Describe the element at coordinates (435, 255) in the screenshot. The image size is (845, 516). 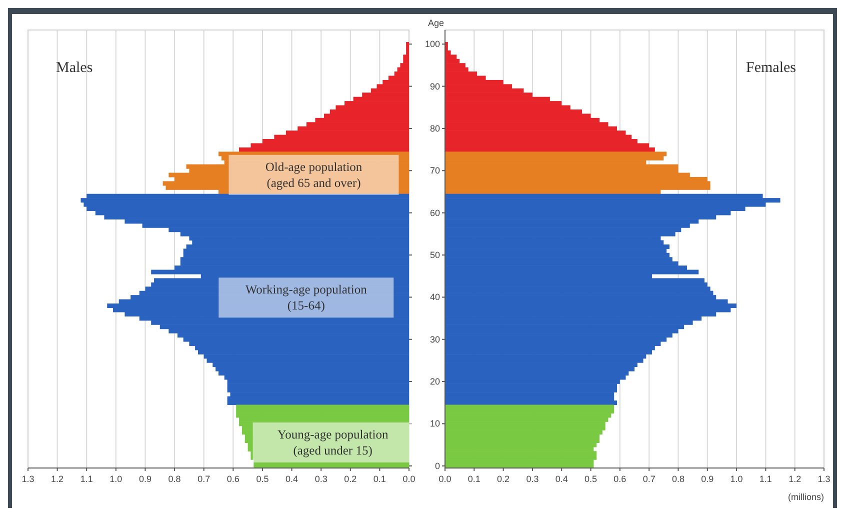
I see `y-tick-label: 50` at that location.